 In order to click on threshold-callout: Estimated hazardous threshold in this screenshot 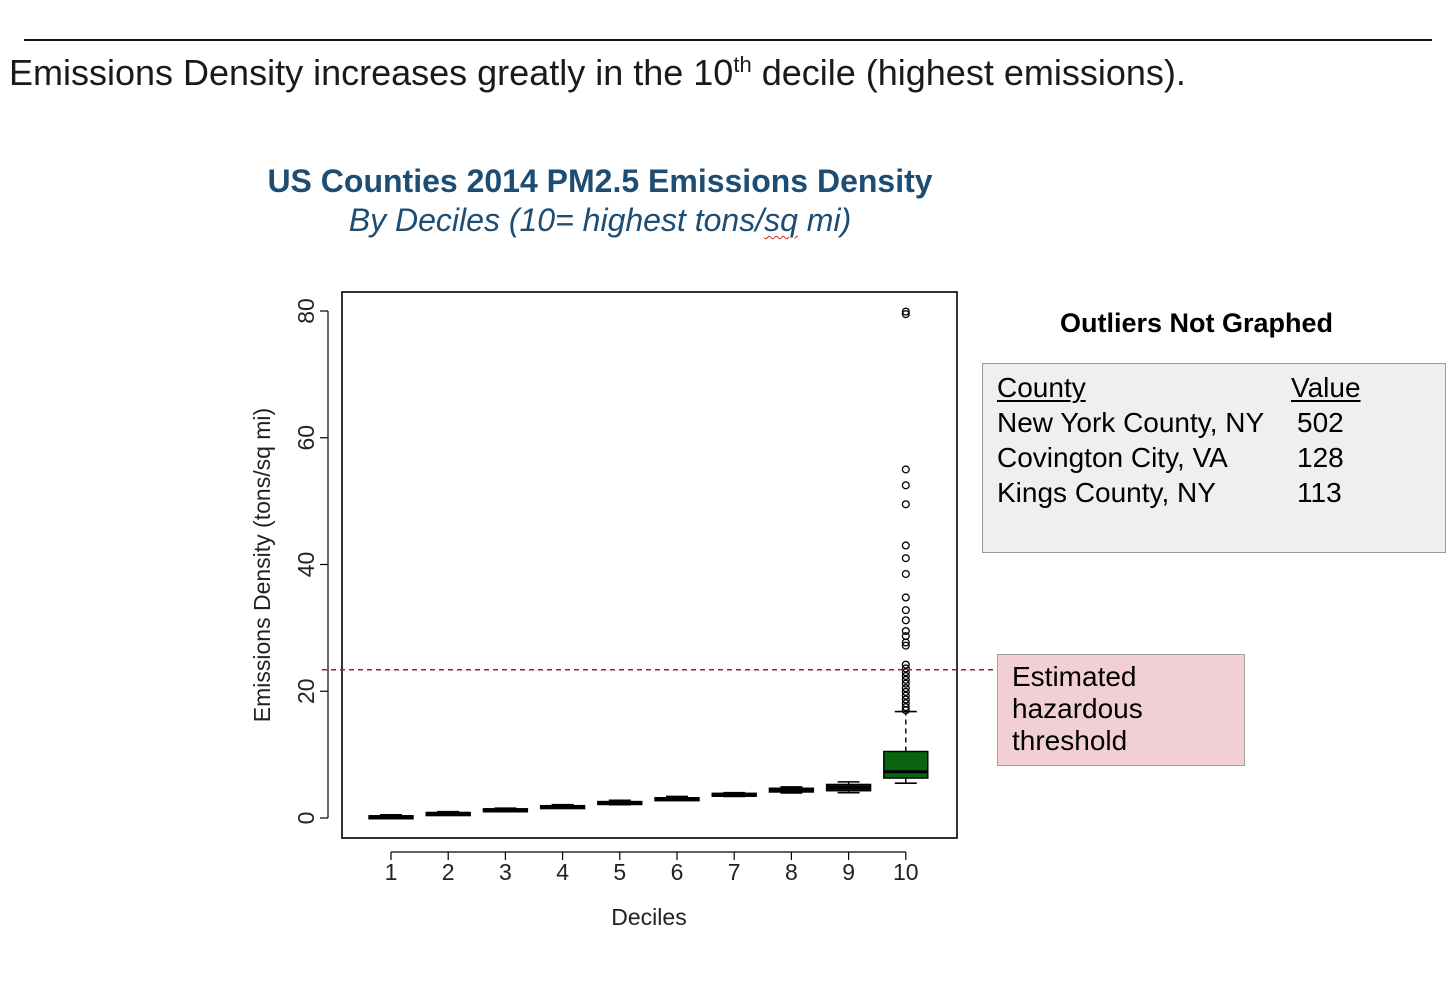, I will do `click(1121, 710)`.